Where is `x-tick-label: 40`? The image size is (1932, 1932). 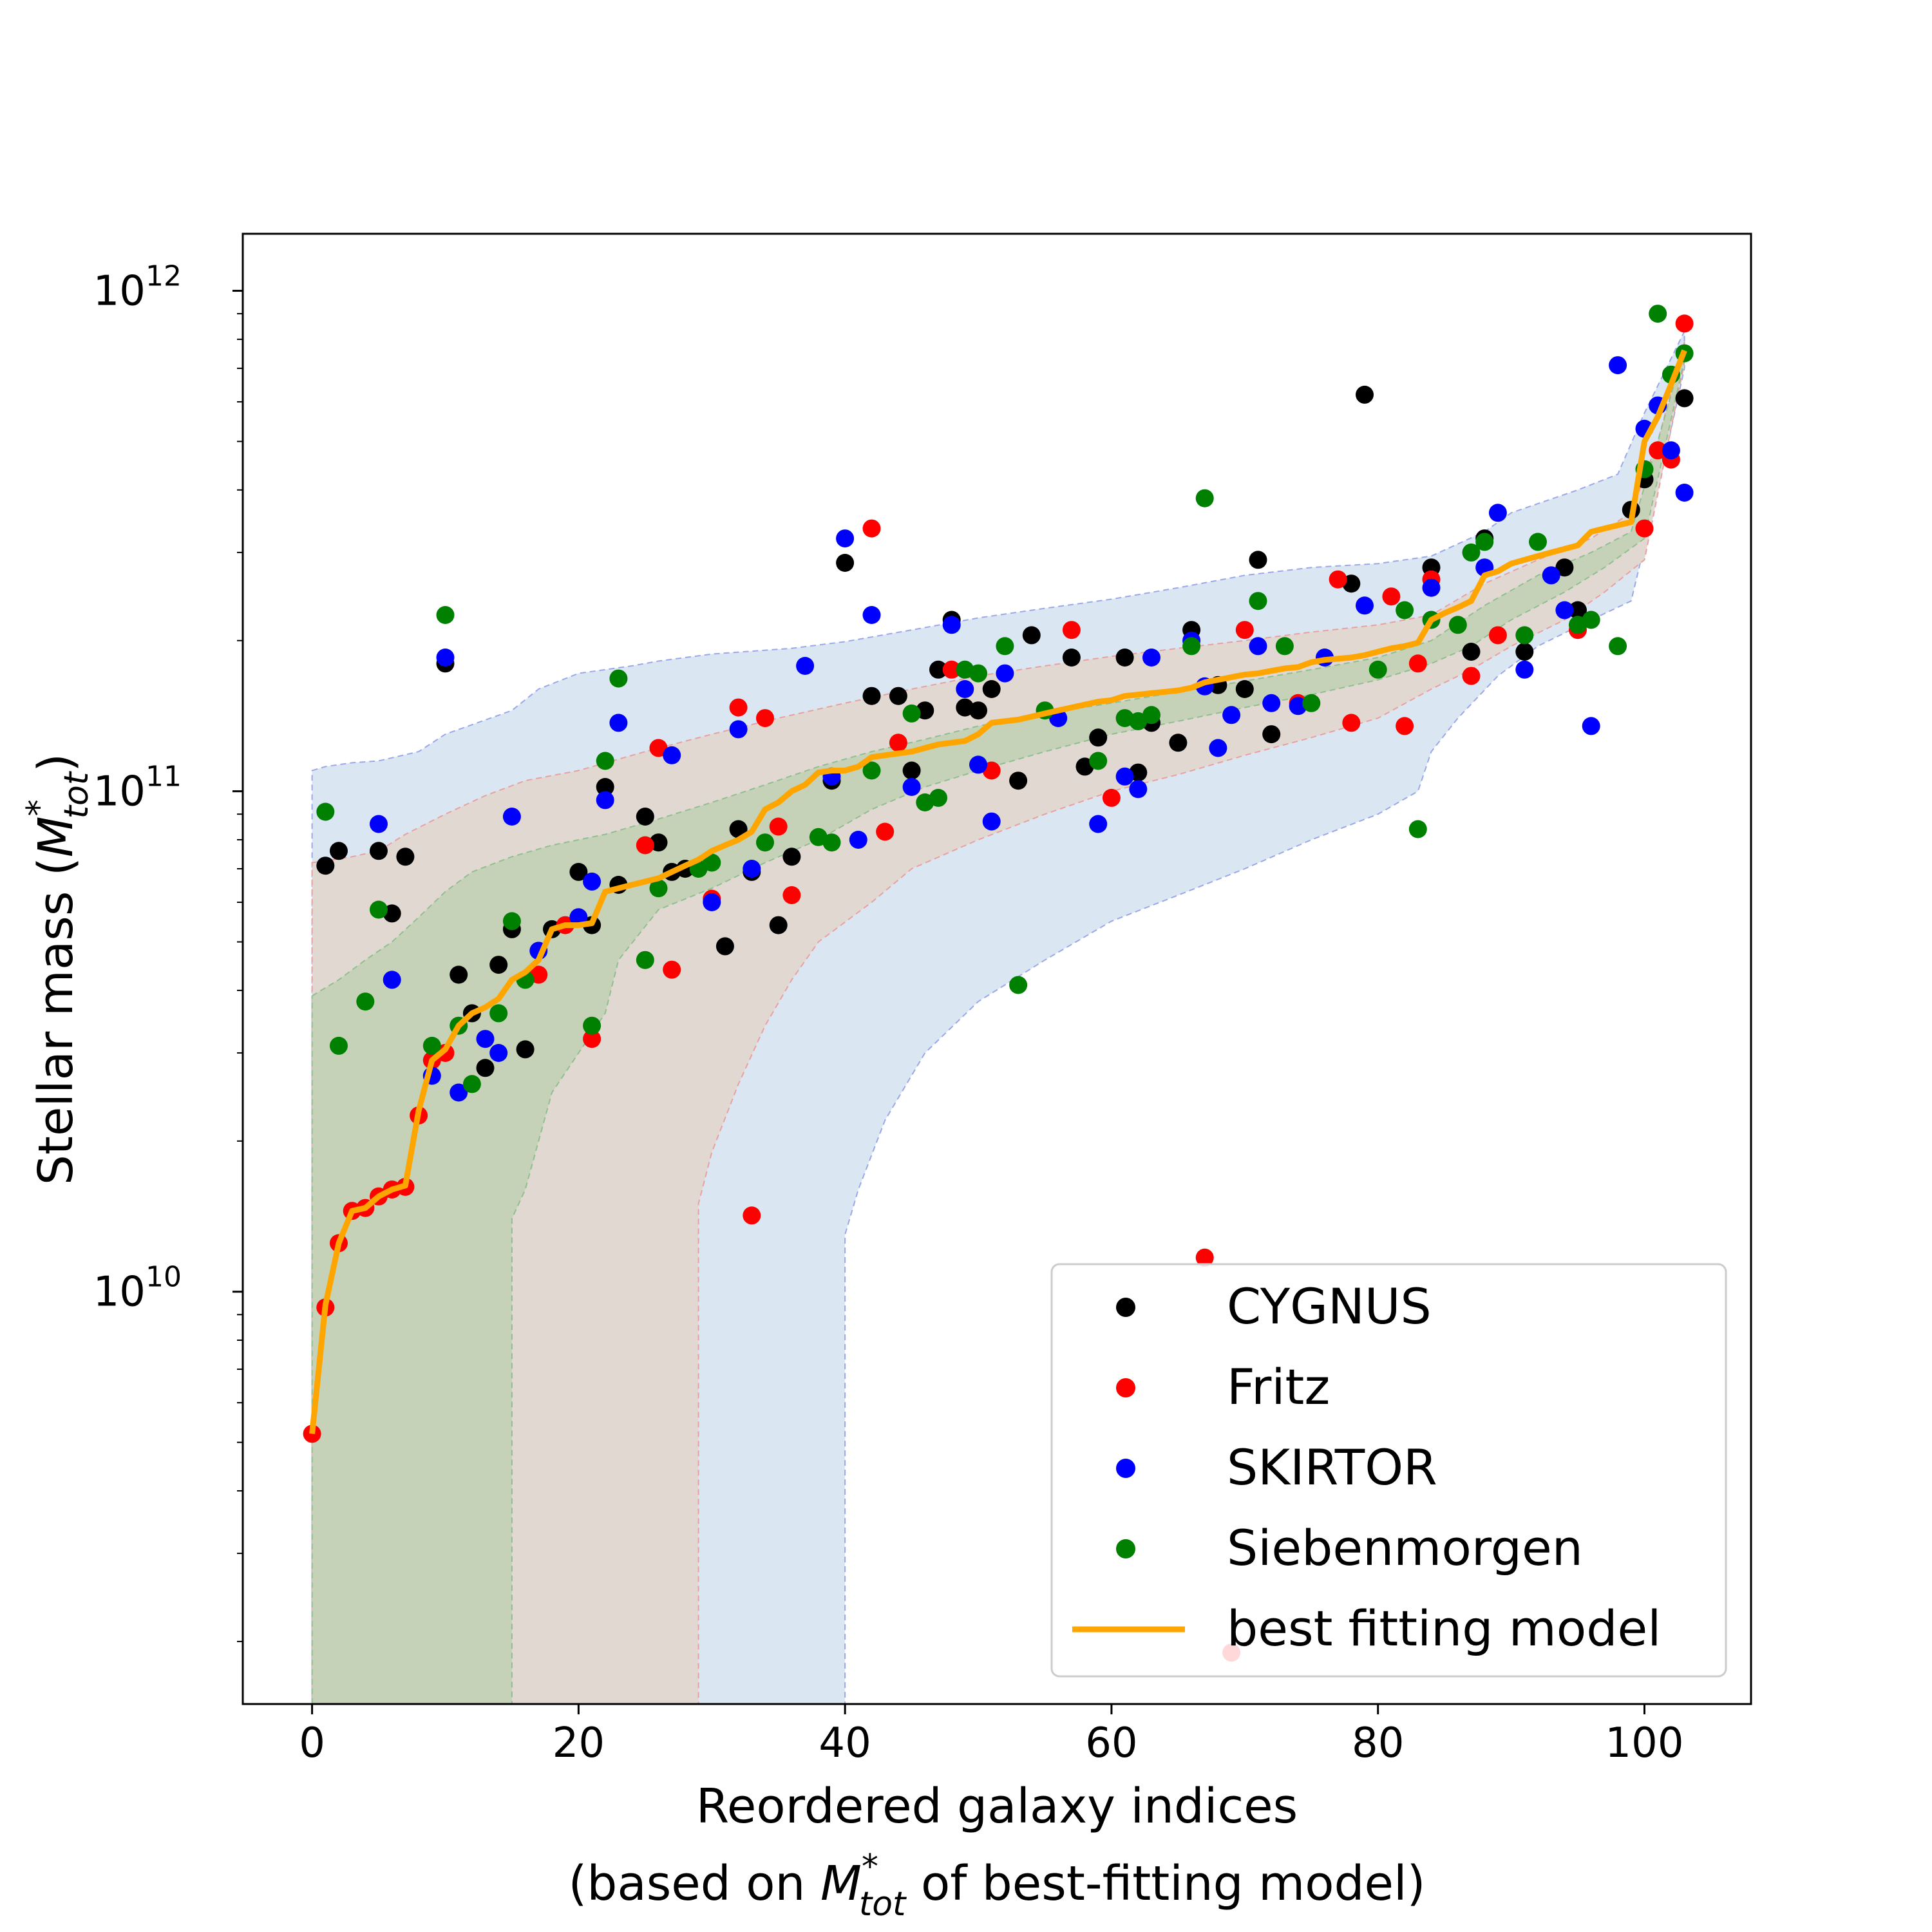 x-tick-label: 40 is located at coordinates (845, 1743).